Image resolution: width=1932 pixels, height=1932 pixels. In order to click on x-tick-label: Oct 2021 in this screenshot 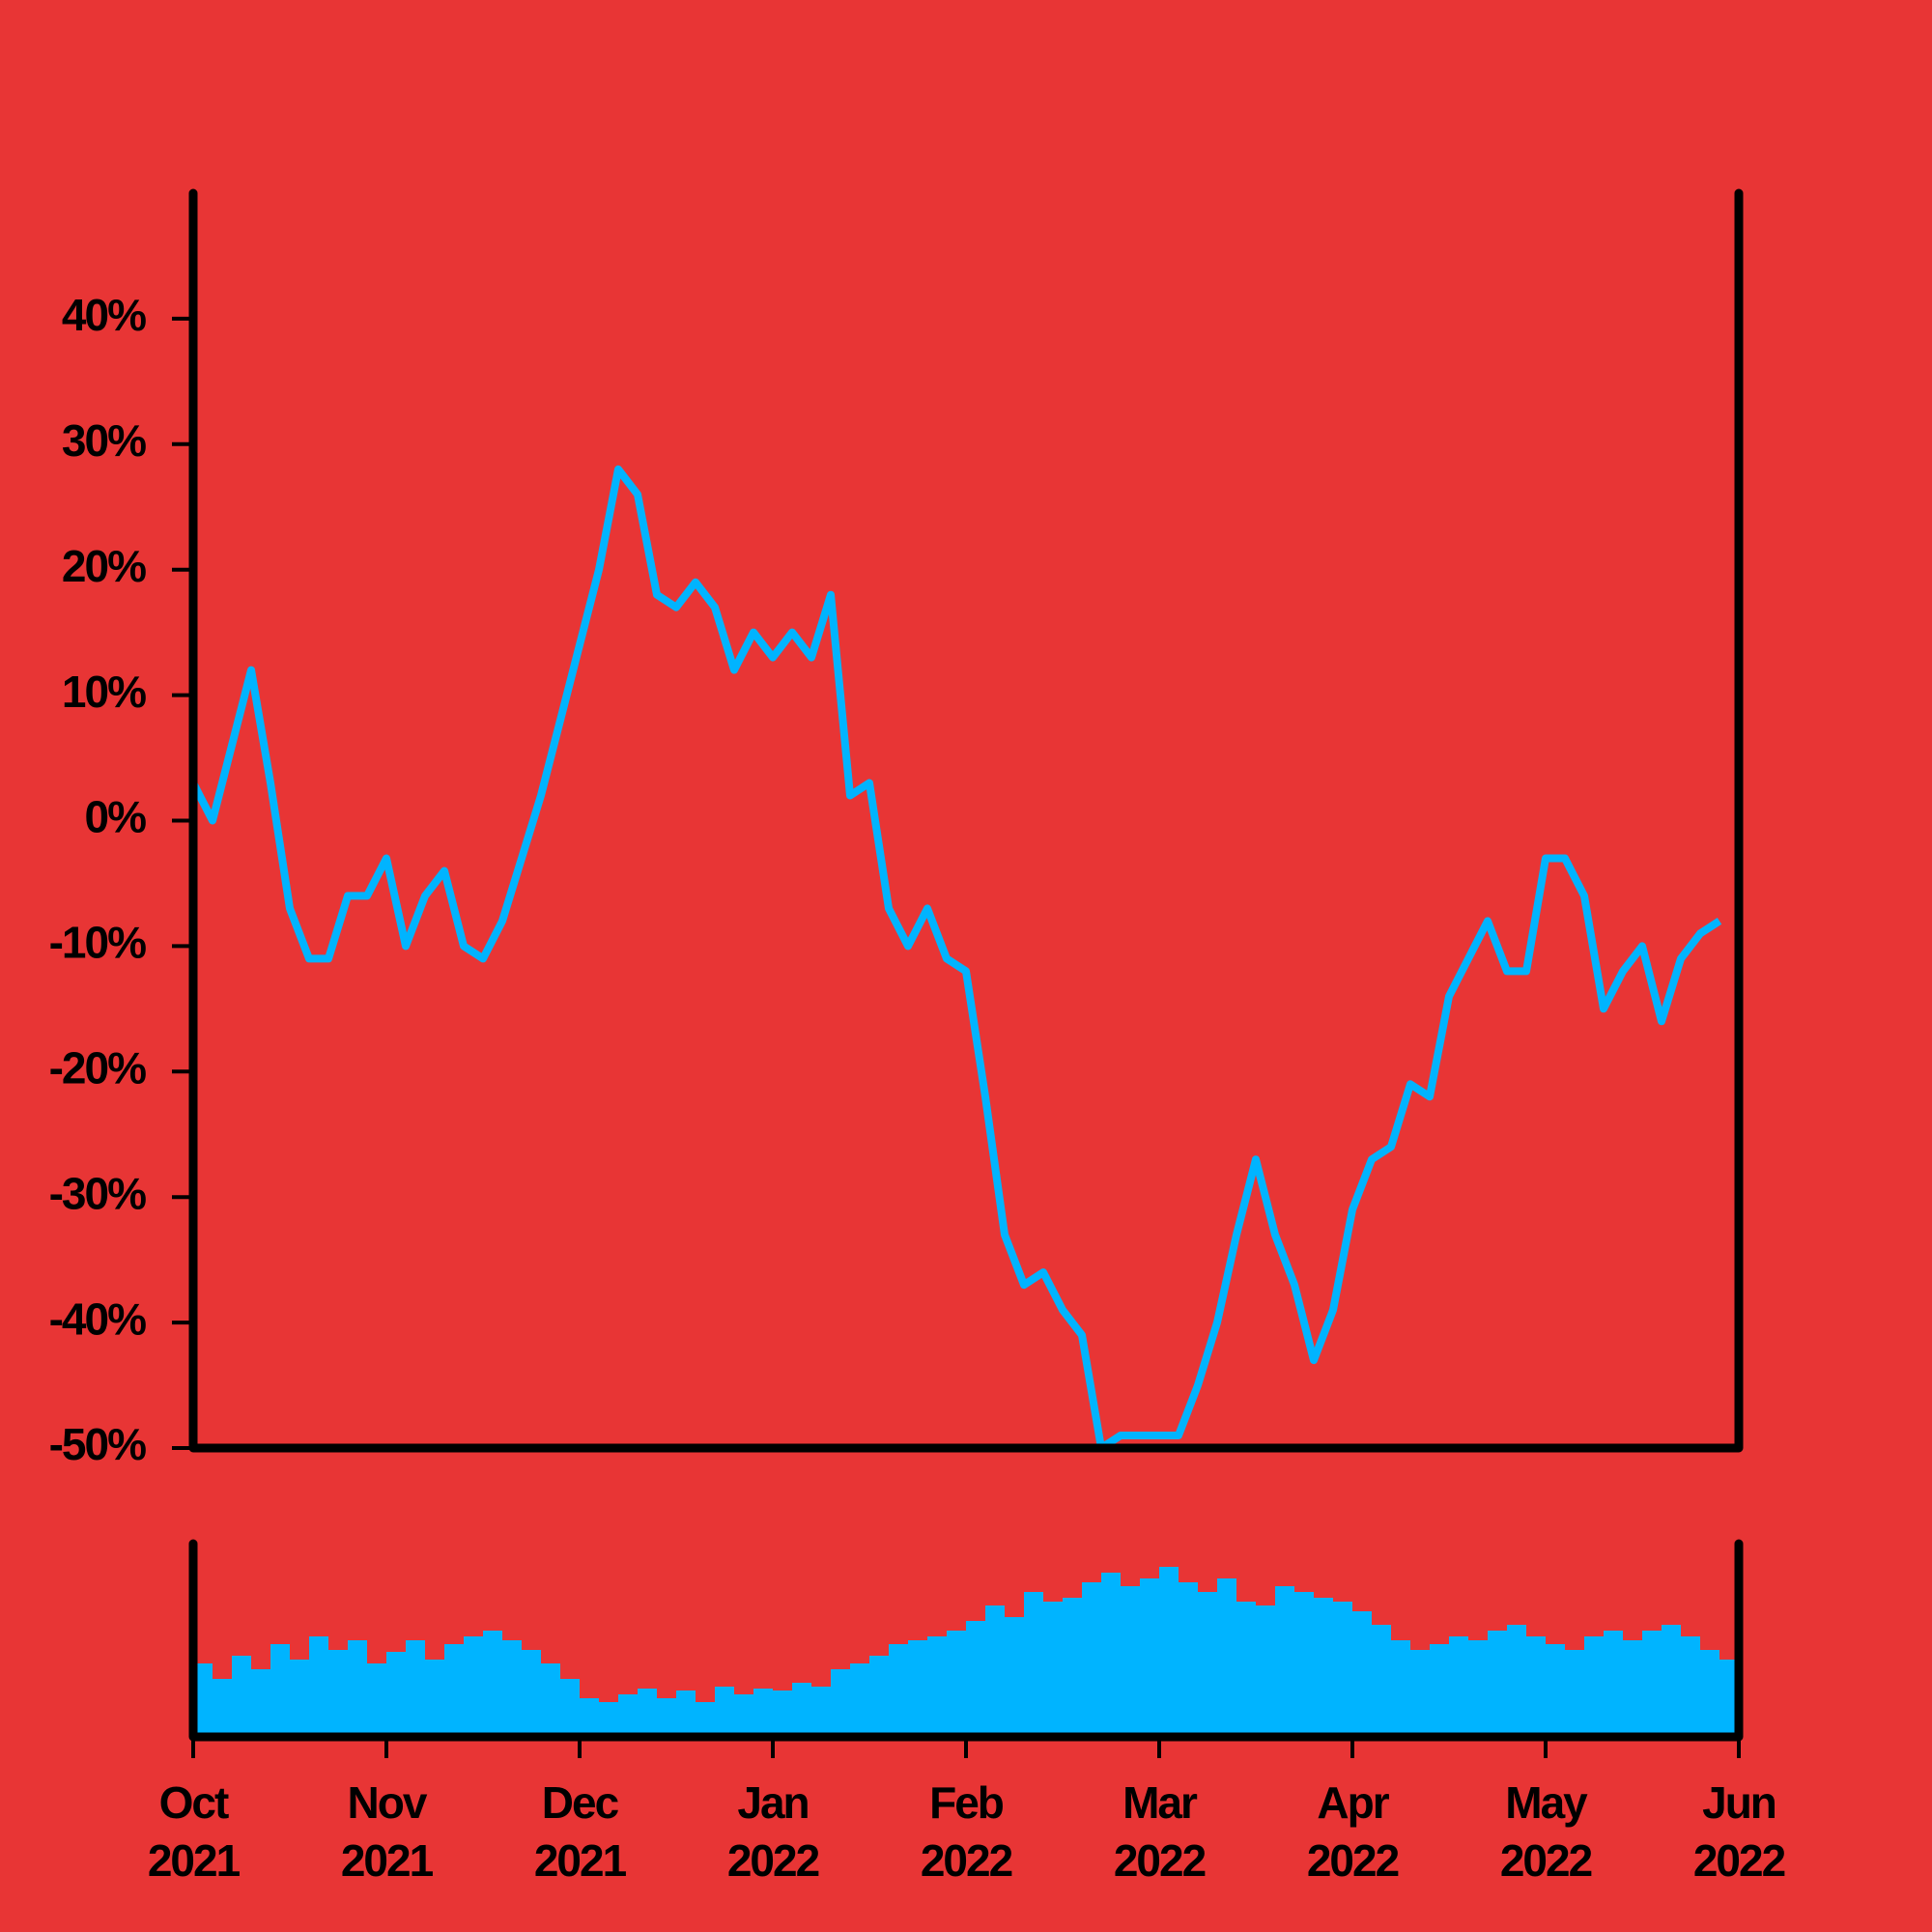, I will do `click(194, 1831)`.